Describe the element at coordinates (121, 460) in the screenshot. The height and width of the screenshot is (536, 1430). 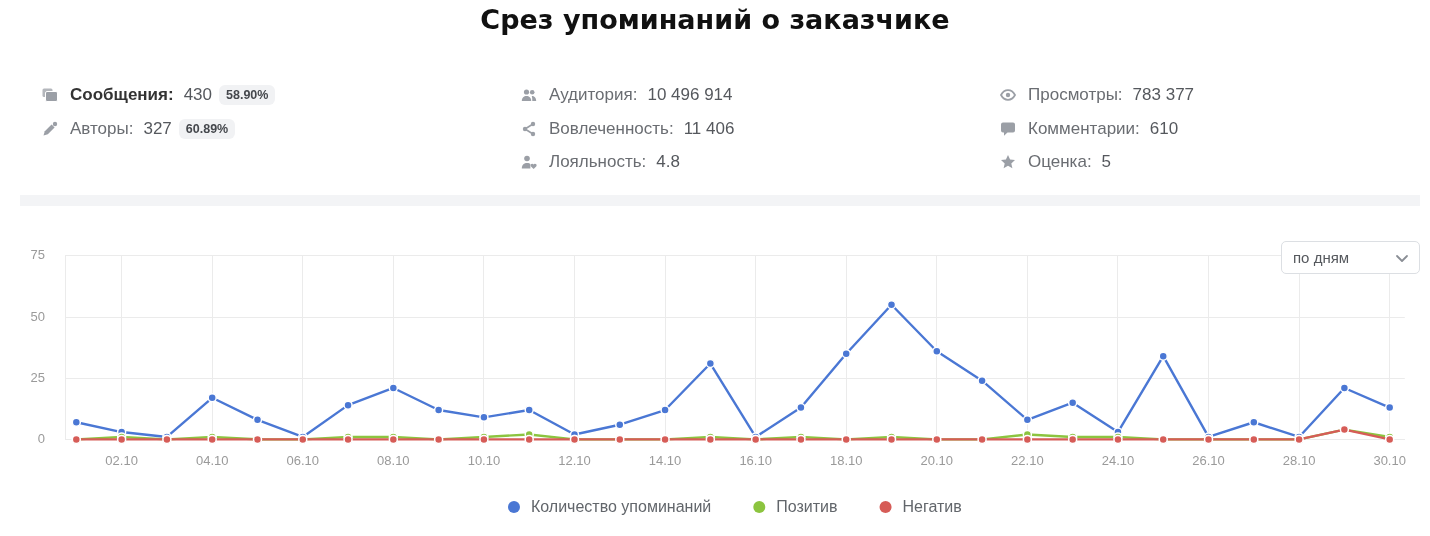
I see `x-tick-label: 02.10` at that location.